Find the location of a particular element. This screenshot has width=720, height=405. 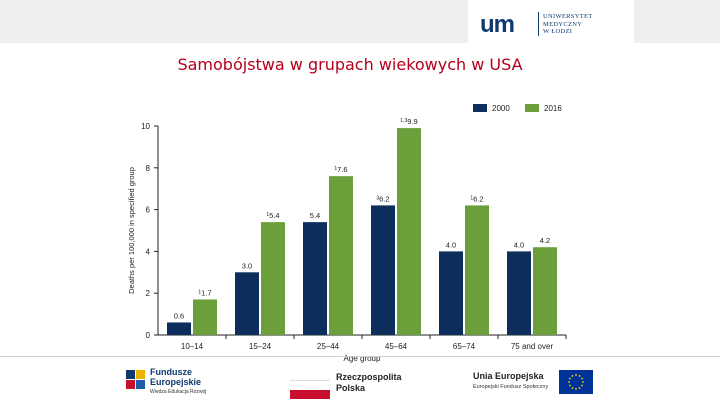

data-label: 0.6 is located at coordinates (179, 315).